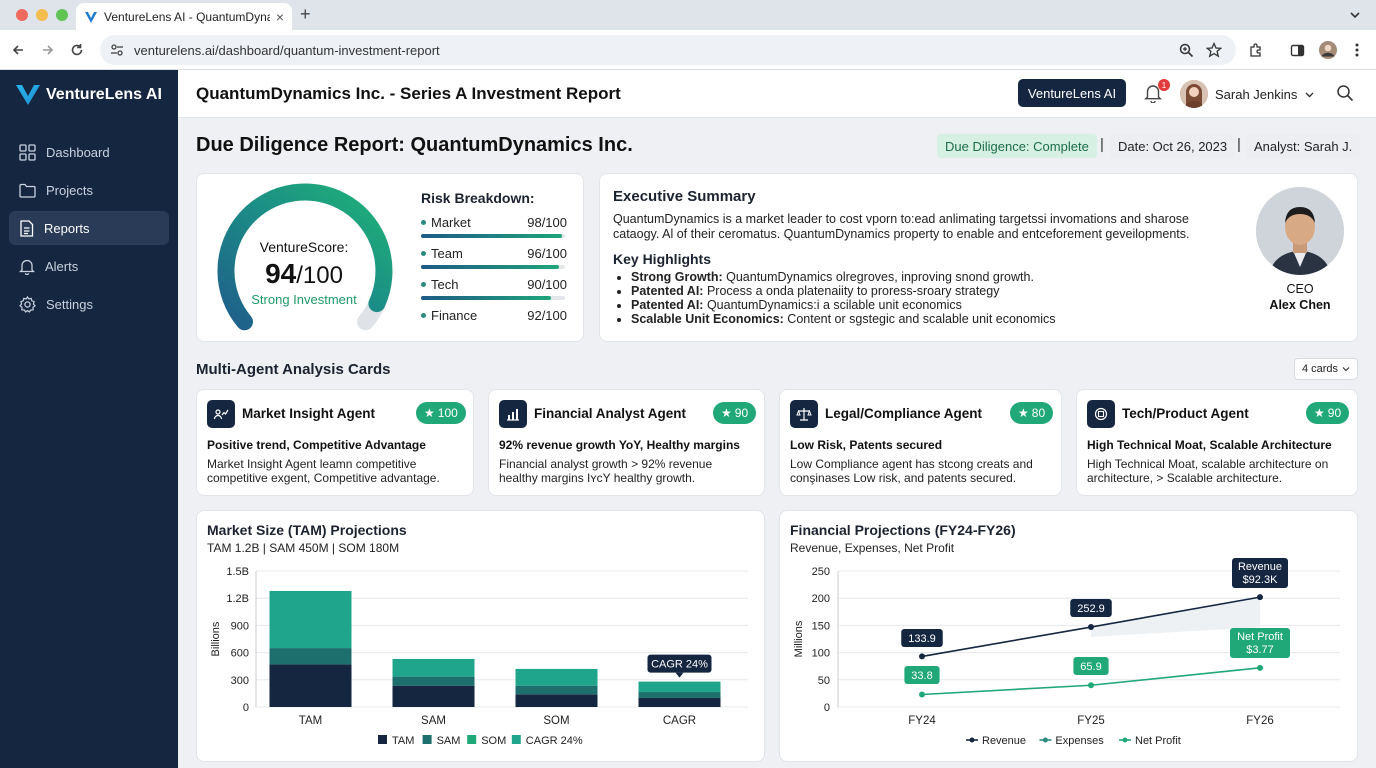  Describe the element at coordinates (104, 94) in the screenshot. I see `brand-name: VentureLens AI` at that location.